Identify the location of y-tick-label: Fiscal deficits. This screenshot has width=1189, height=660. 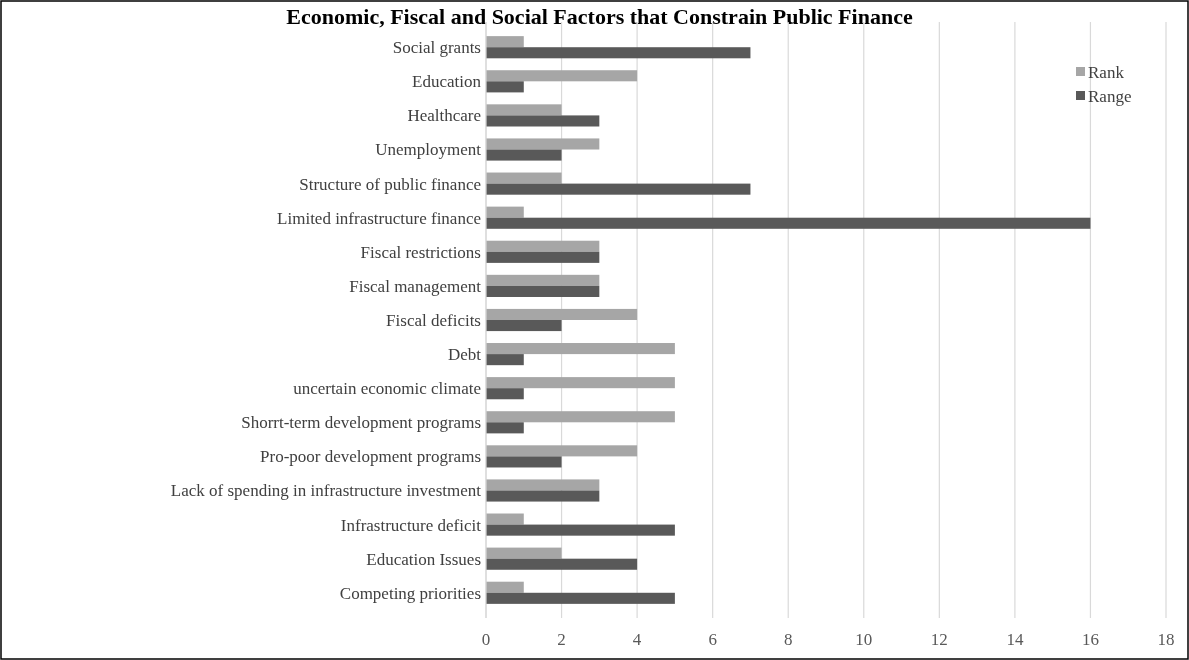
(433, 320).